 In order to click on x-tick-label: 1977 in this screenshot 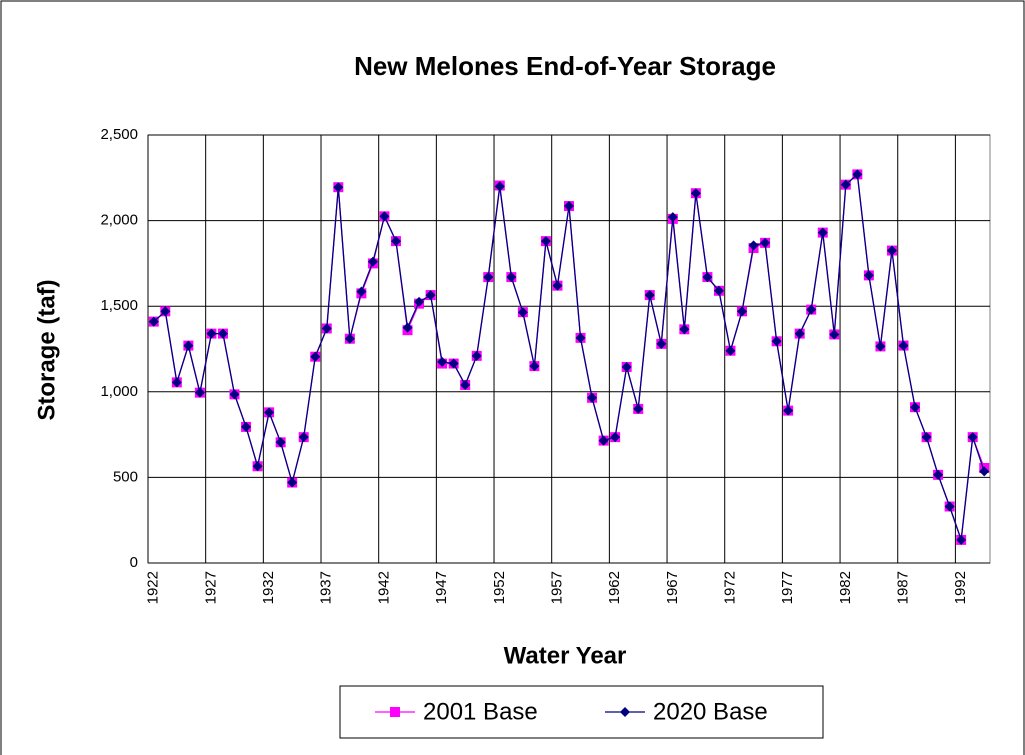, I will do `click(787, 587)`.